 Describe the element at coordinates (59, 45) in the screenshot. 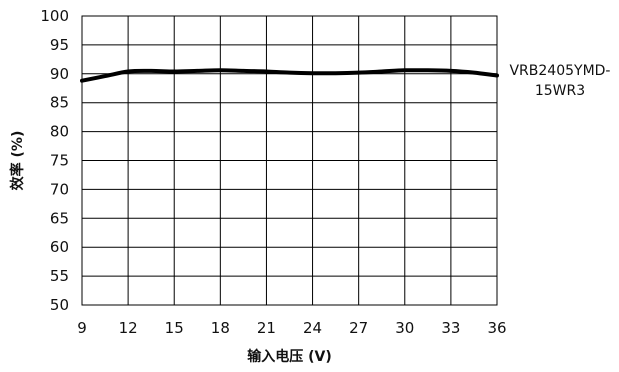

I see `y-tick-label: 95` at that location.